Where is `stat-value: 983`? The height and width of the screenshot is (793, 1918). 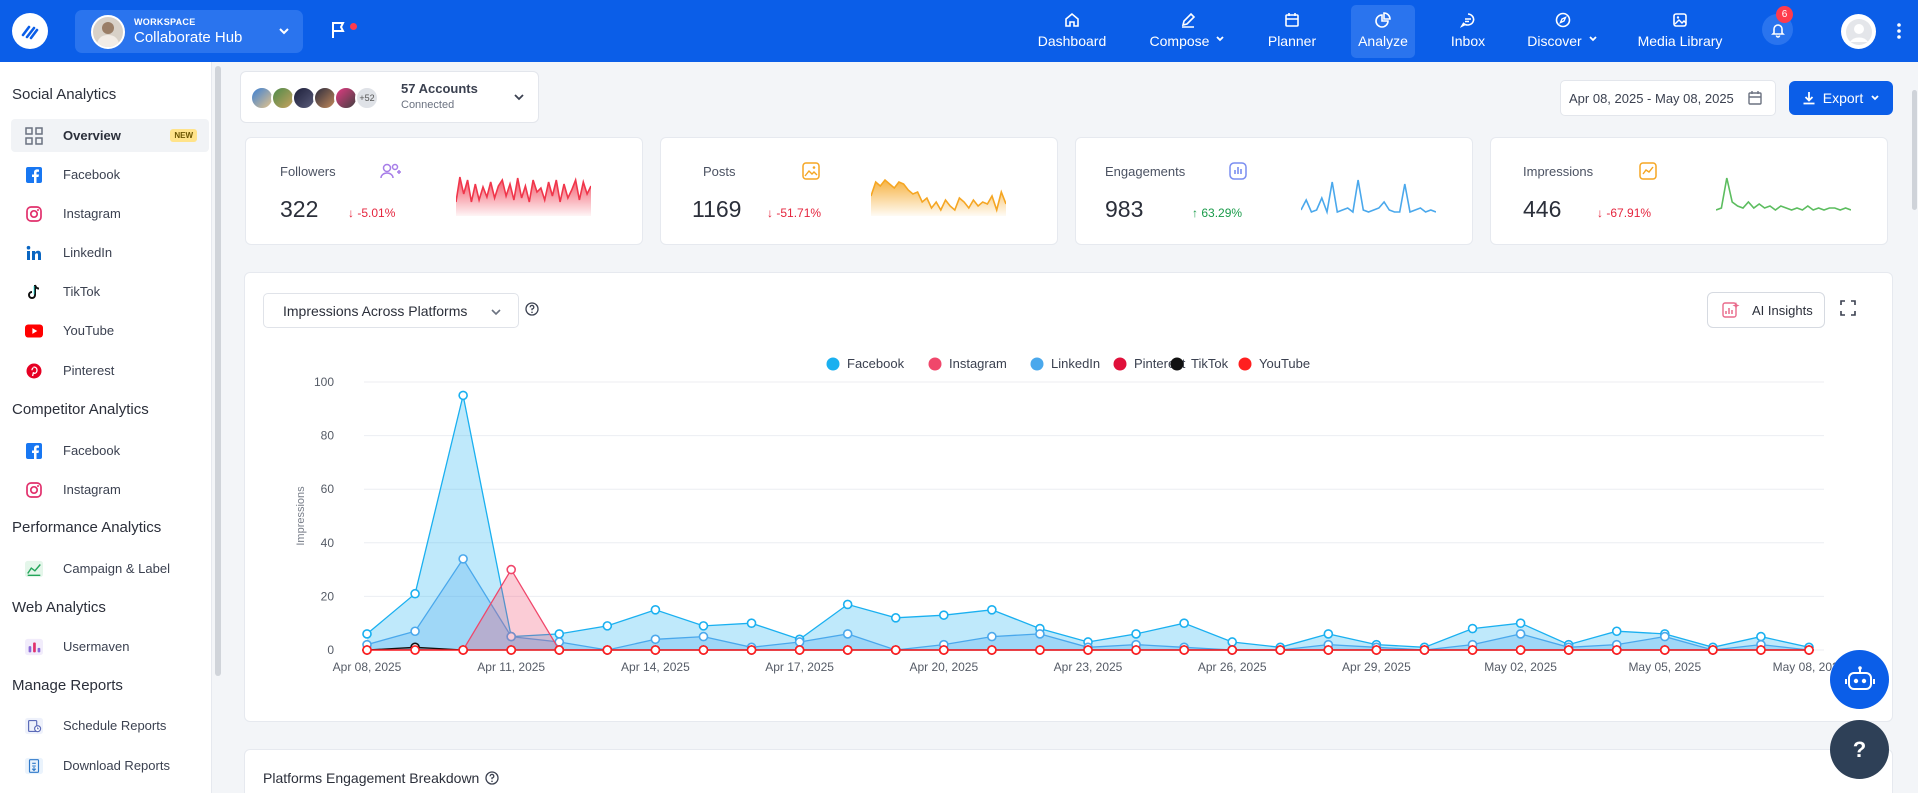 stat-value: 983 is located at coordinates (1124, 209).